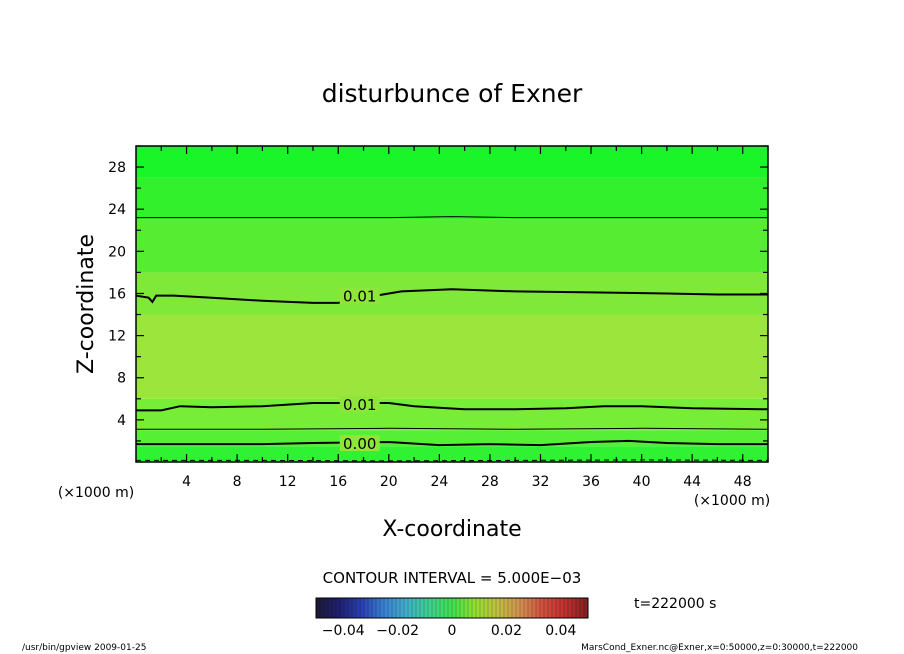 Image resolution: width=904 pixels, height=654 pixels. I want to click on y-tick-label-28: 28, so click(117, 168).